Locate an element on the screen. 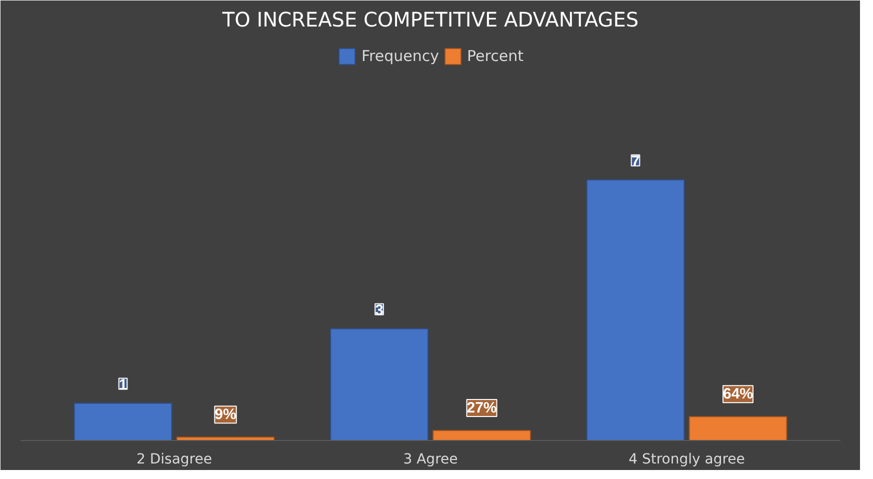 Image resolution: width=873 pixels, height=479 pixels. data-label: 27% is located at coordinates (481, 407).